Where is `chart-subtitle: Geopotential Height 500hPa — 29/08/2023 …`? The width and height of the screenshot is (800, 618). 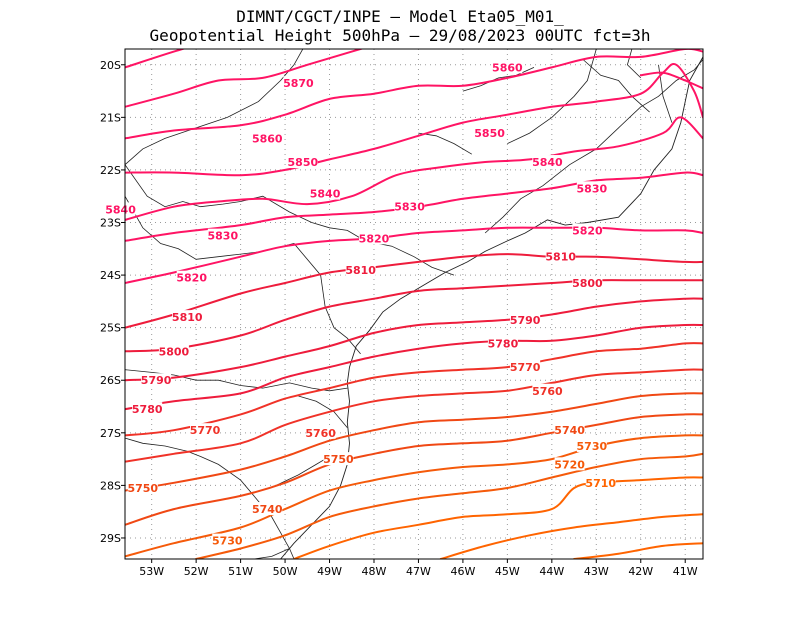
chart-subtitle: Geopotential Height 500hPa — 29/08/2023 … is located at coordinates (400, 35).